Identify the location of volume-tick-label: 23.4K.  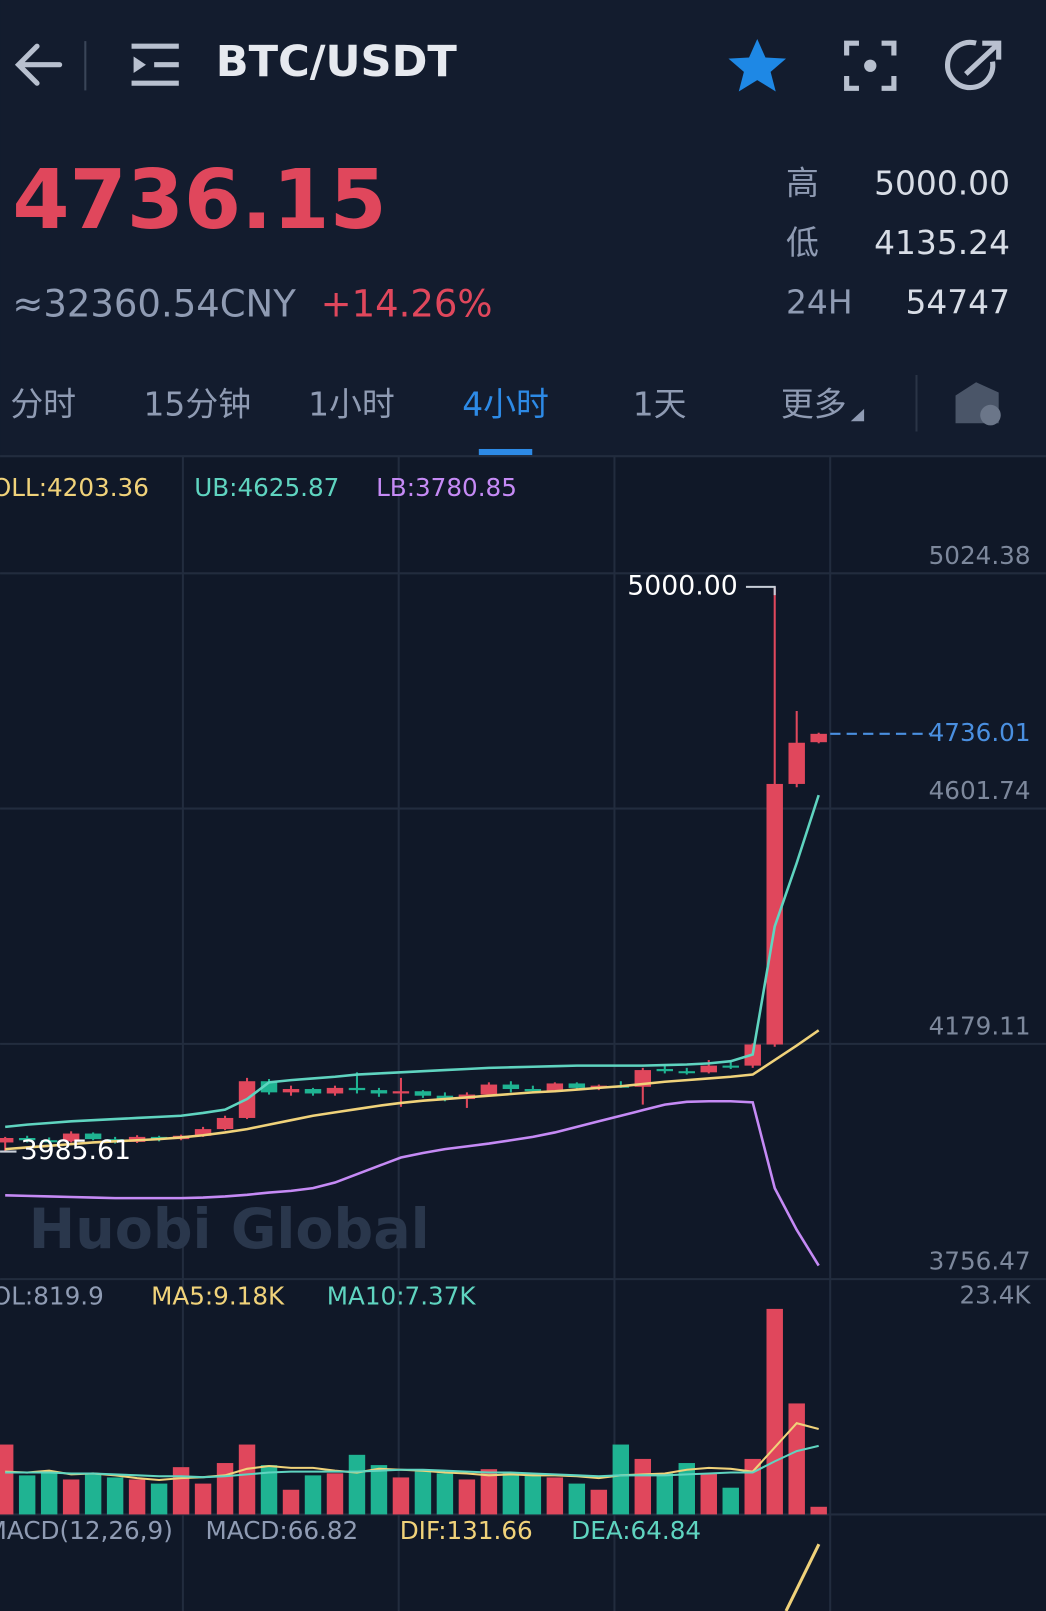
(996, 1295).